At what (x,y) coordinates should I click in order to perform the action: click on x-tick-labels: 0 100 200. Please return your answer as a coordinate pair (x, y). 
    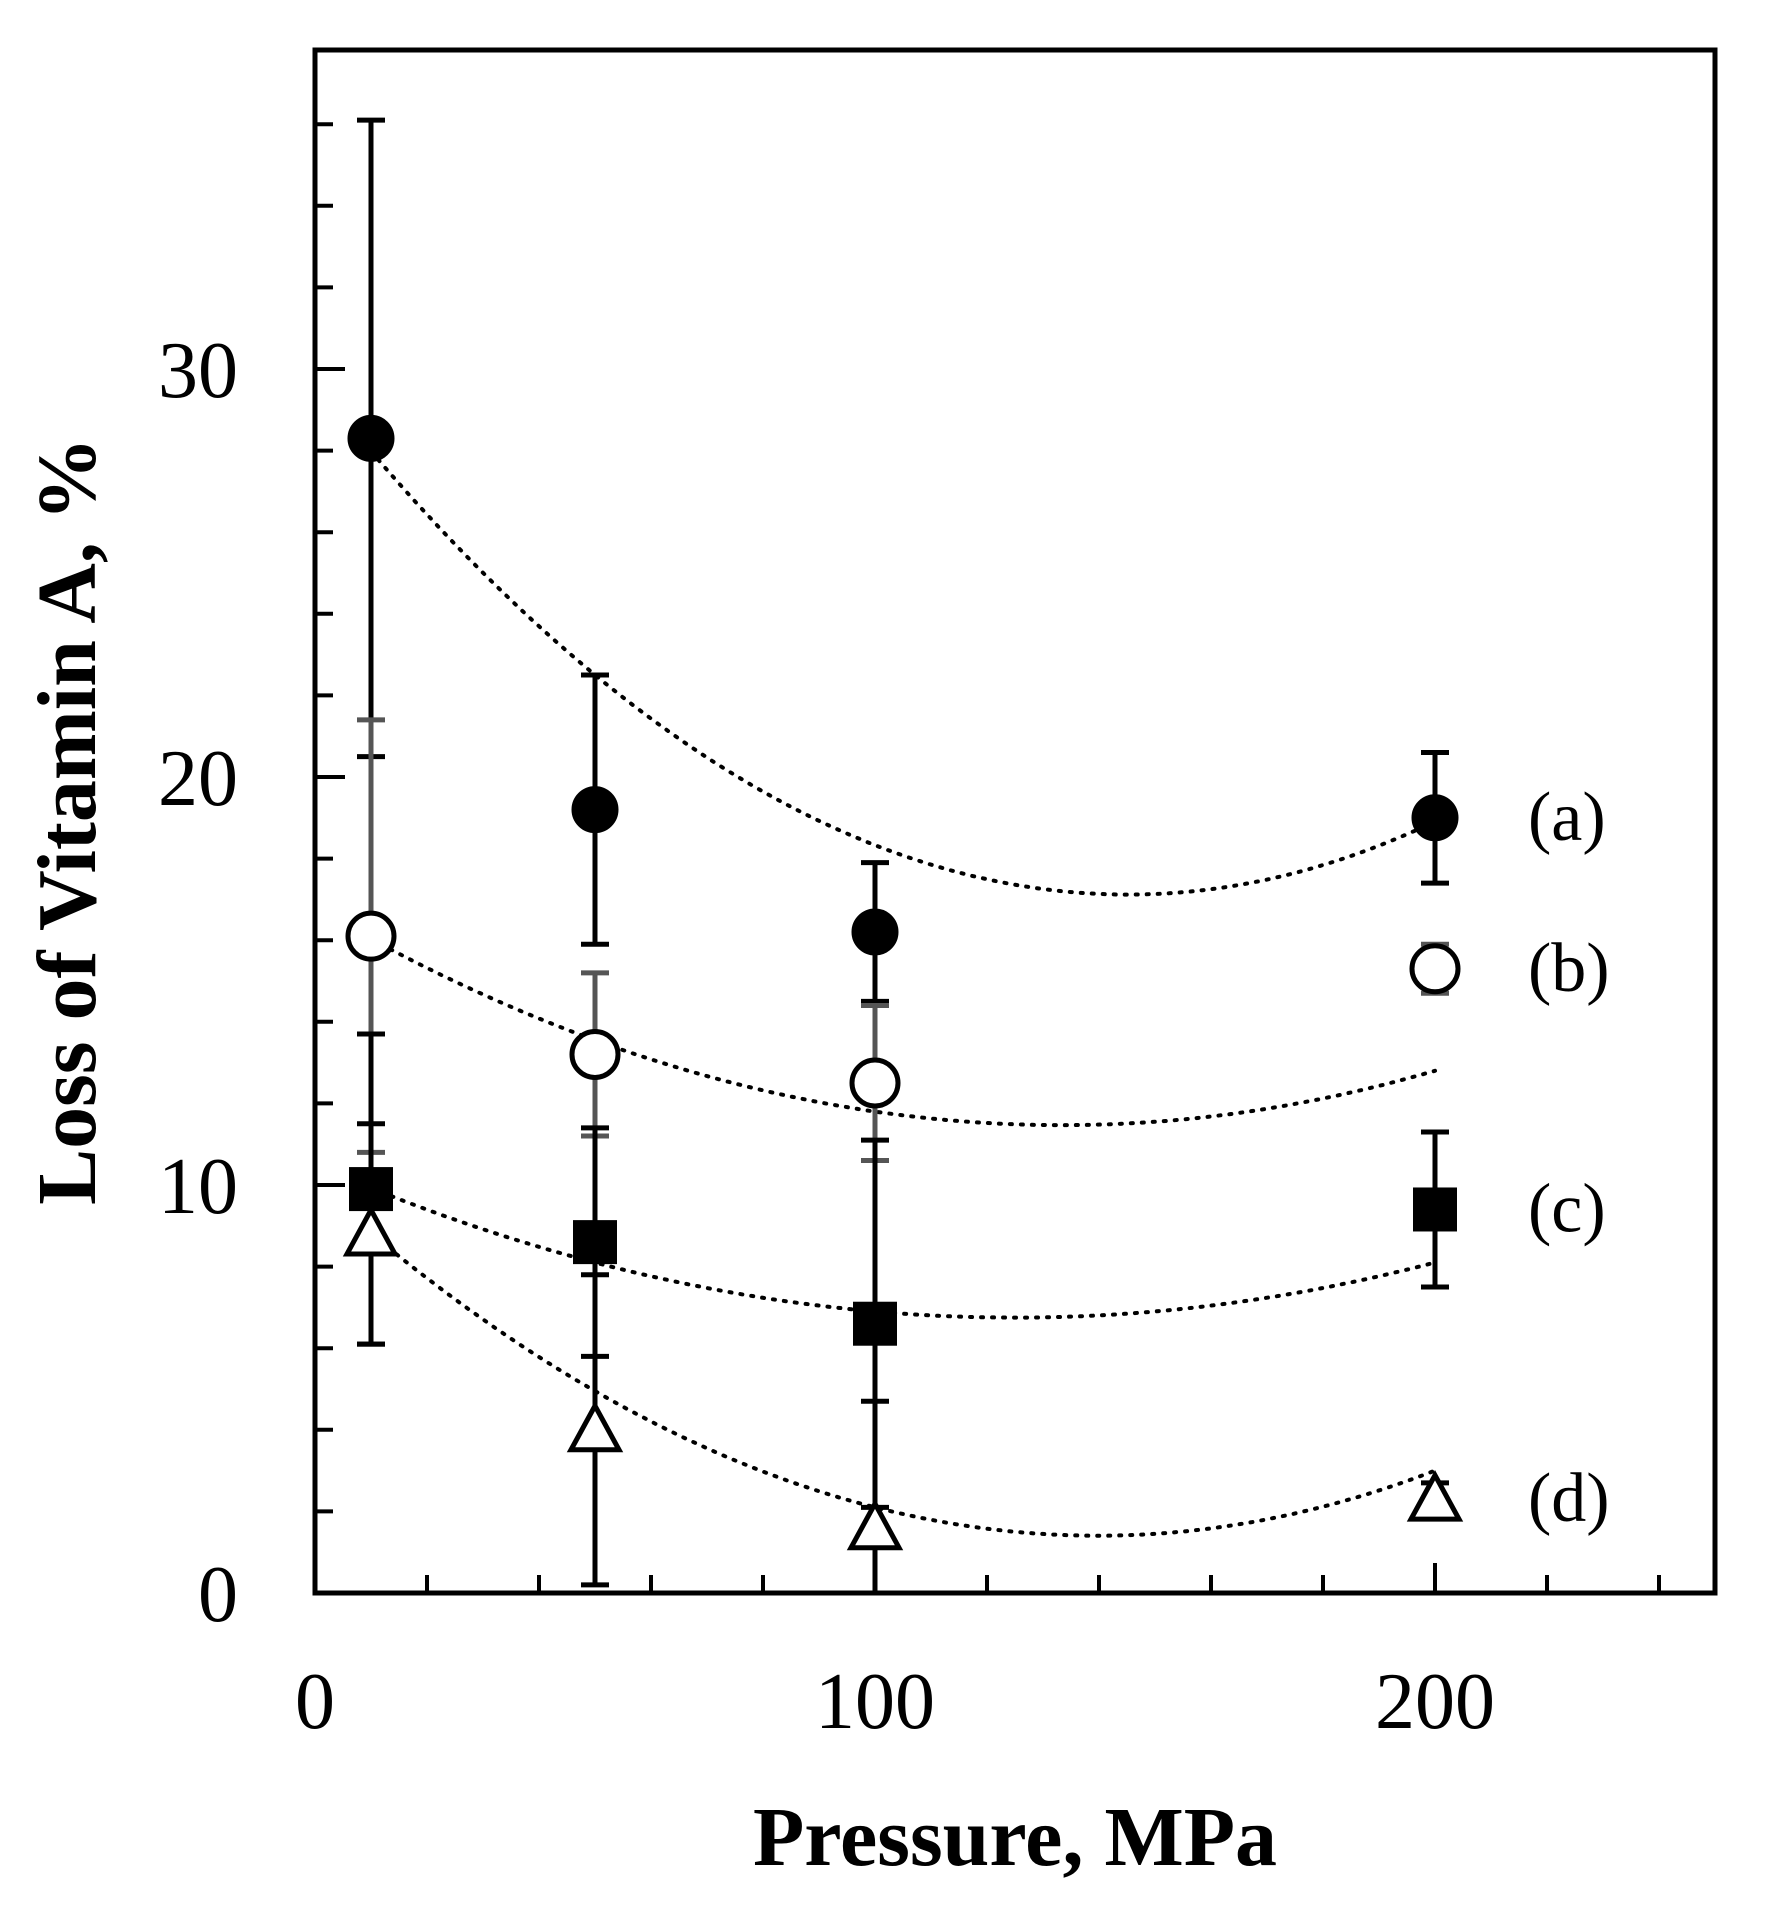
    Looking at the image, I should click on (895, 1702).